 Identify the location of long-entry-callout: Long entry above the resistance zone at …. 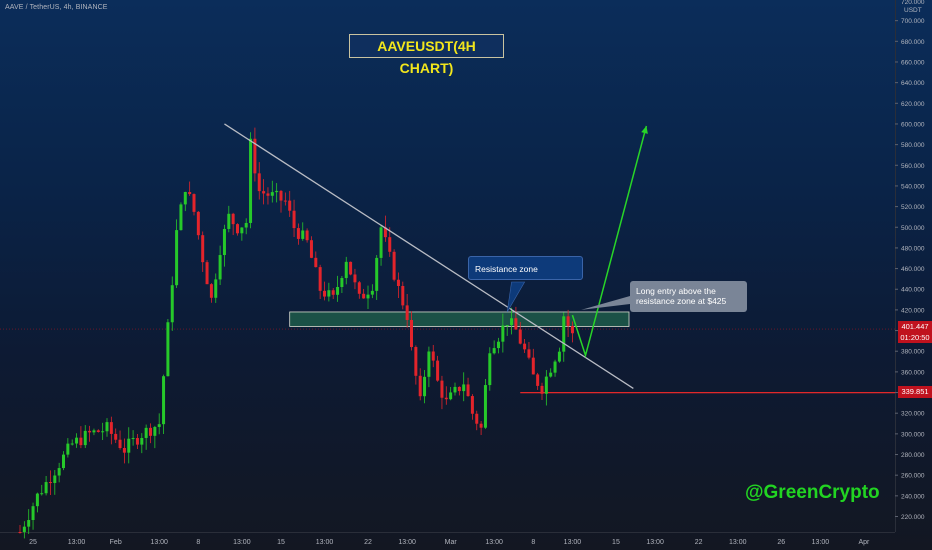
(688, 296).